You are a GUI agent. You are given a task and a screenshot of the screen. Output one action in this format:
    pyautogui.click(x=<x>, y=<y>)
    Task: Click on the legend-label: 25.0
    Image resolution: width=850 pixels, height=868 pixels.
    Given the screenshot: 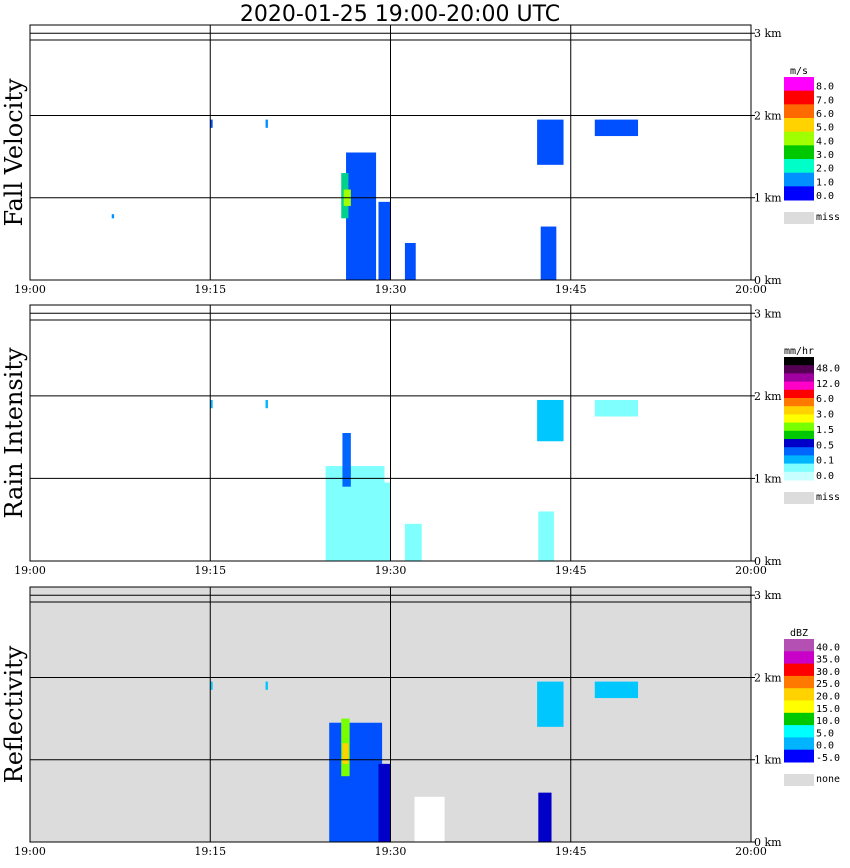 What is the action you would take?
    pyautogui.click(x=828, y=684)
    